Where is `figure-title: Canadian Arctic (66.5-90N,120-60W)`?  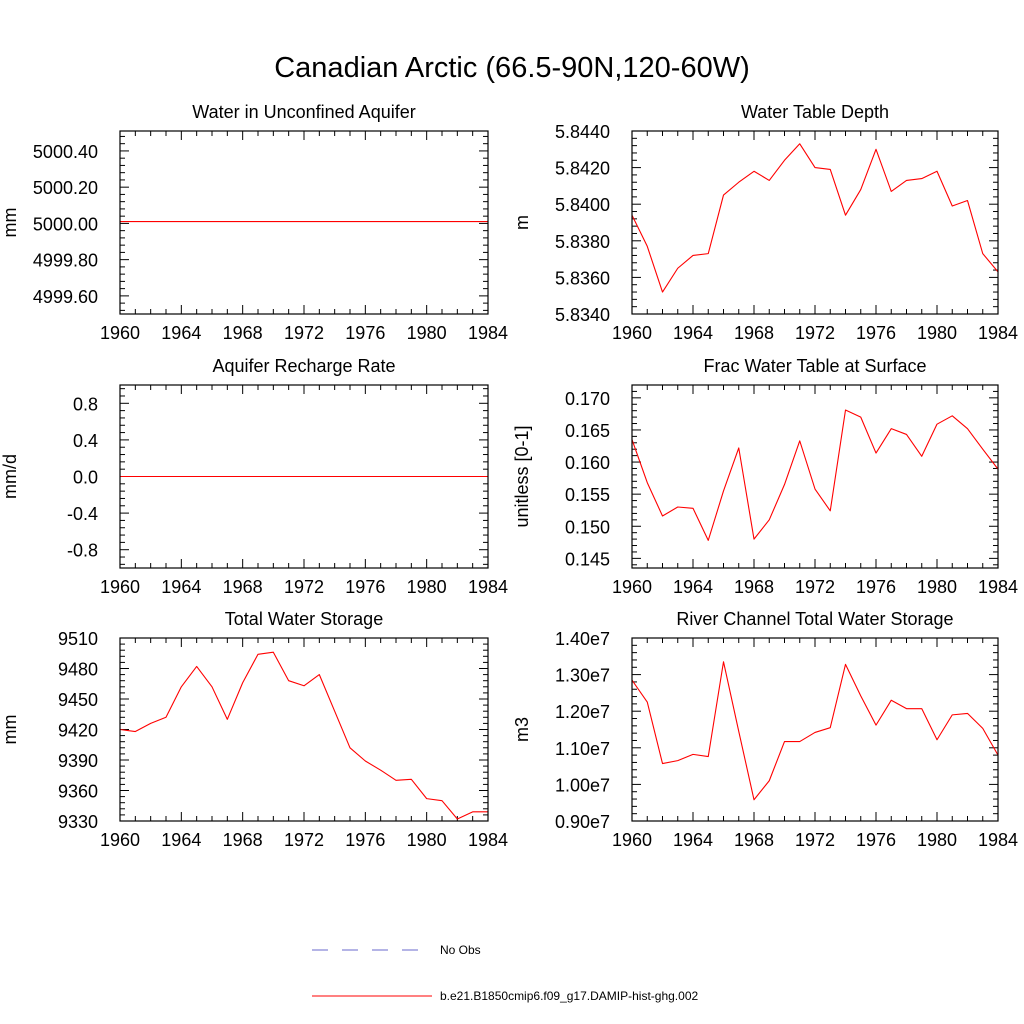 figure-title: Canadian Arctic (66.5-90N,120-60W) is located at coordinates (512, 68).